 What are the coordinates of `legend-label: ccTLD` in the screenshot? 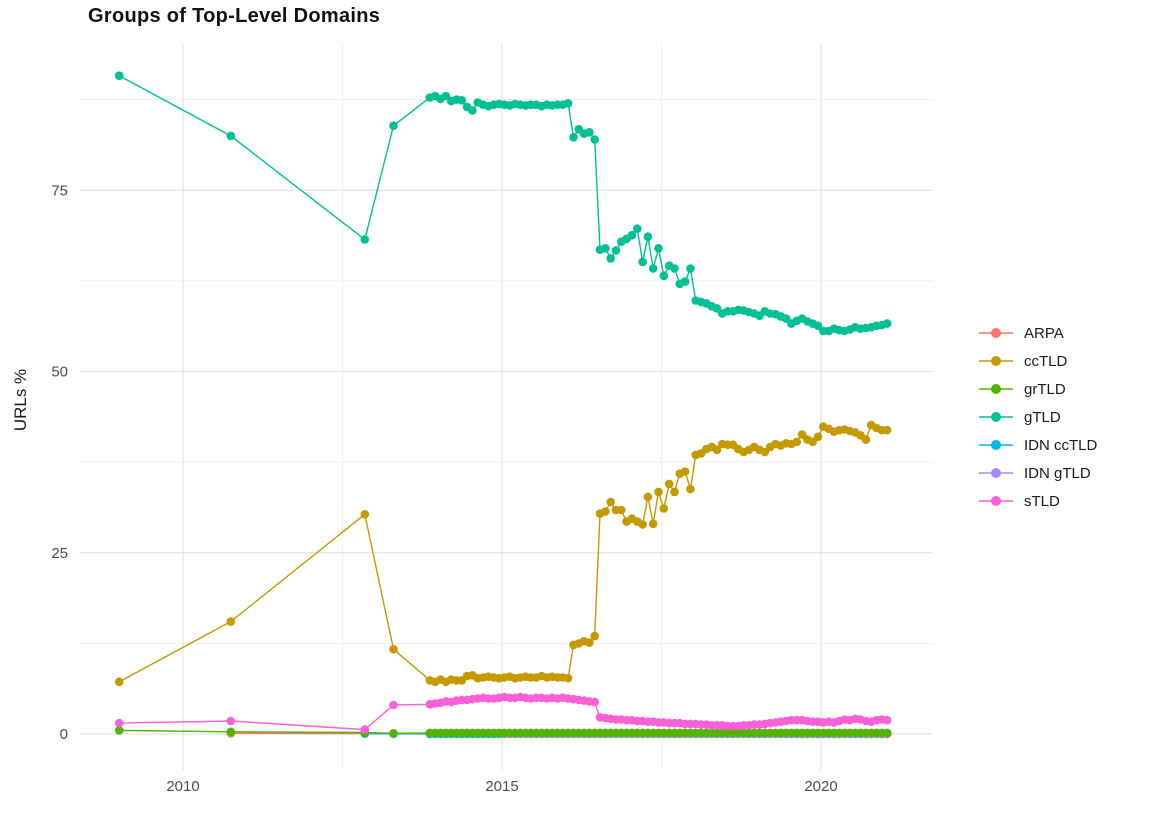 It's located at (1046, 361).